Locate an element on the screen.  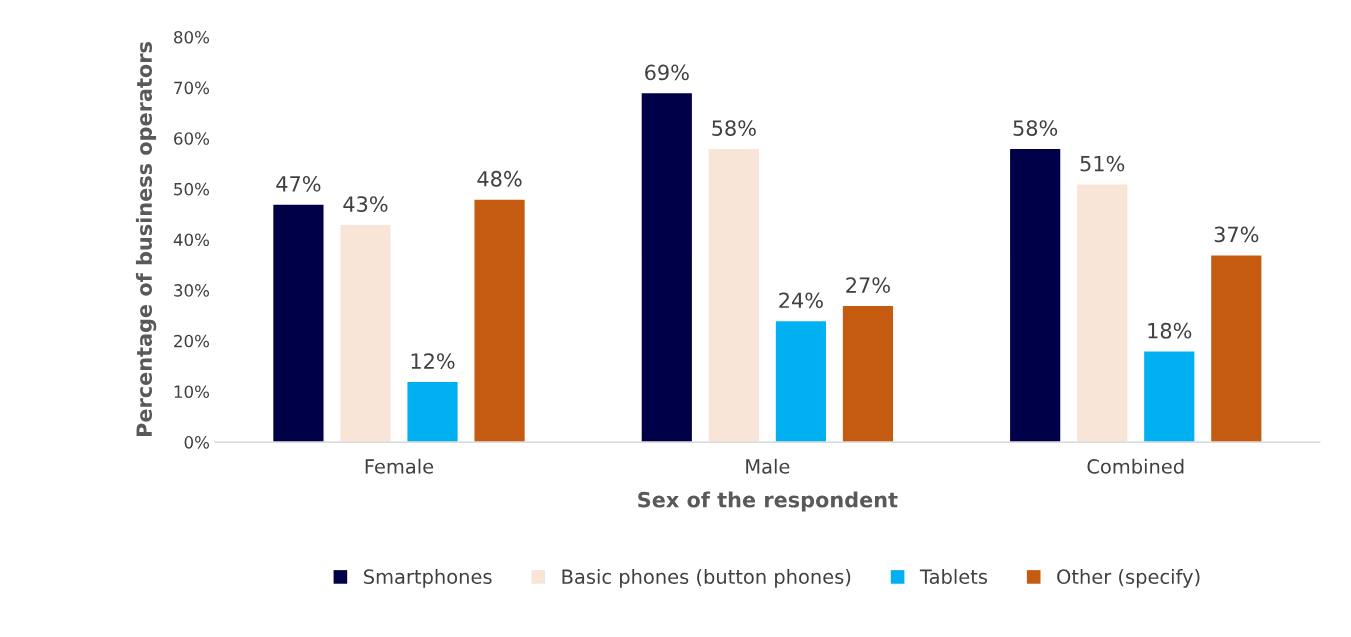
y-tick-label: 70% is located at coordinates (192, 88).